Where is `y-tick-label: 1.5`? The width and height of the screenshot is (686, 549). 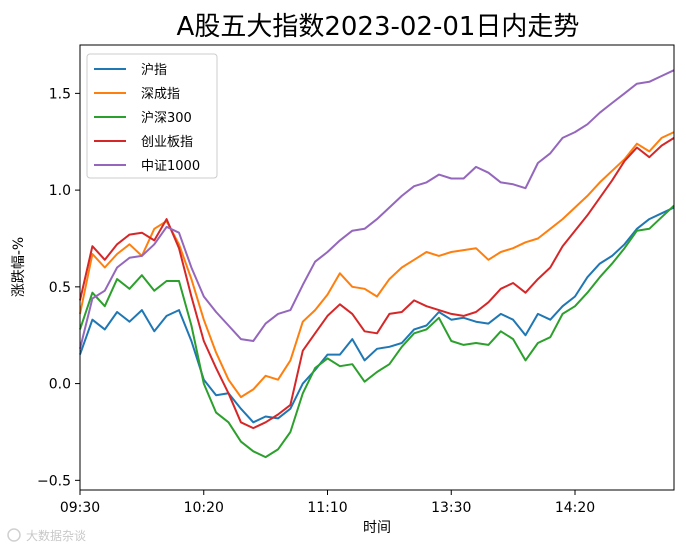 y-tick-label: 1.5 is located at coordinates (60, 94).